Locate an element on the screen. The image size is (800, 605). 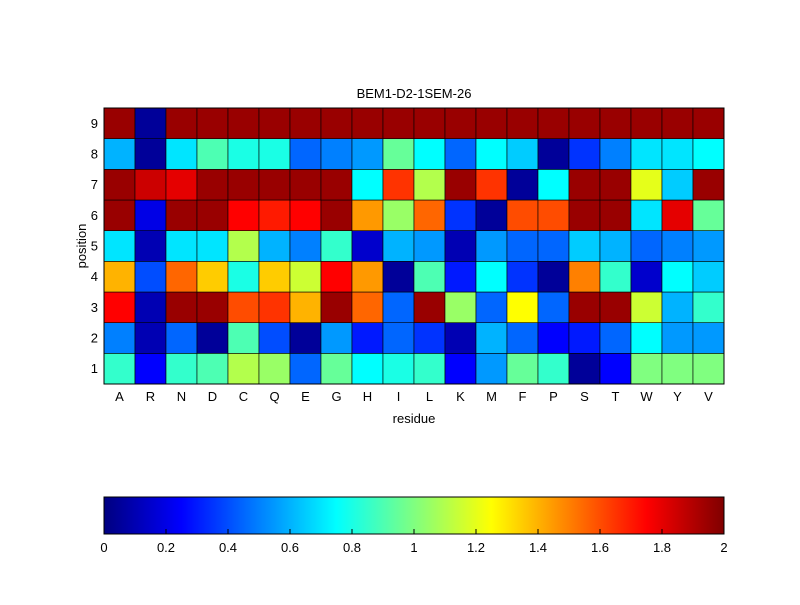
colorbar-tick-label: 0.4 is located at coordinates (228, 547).